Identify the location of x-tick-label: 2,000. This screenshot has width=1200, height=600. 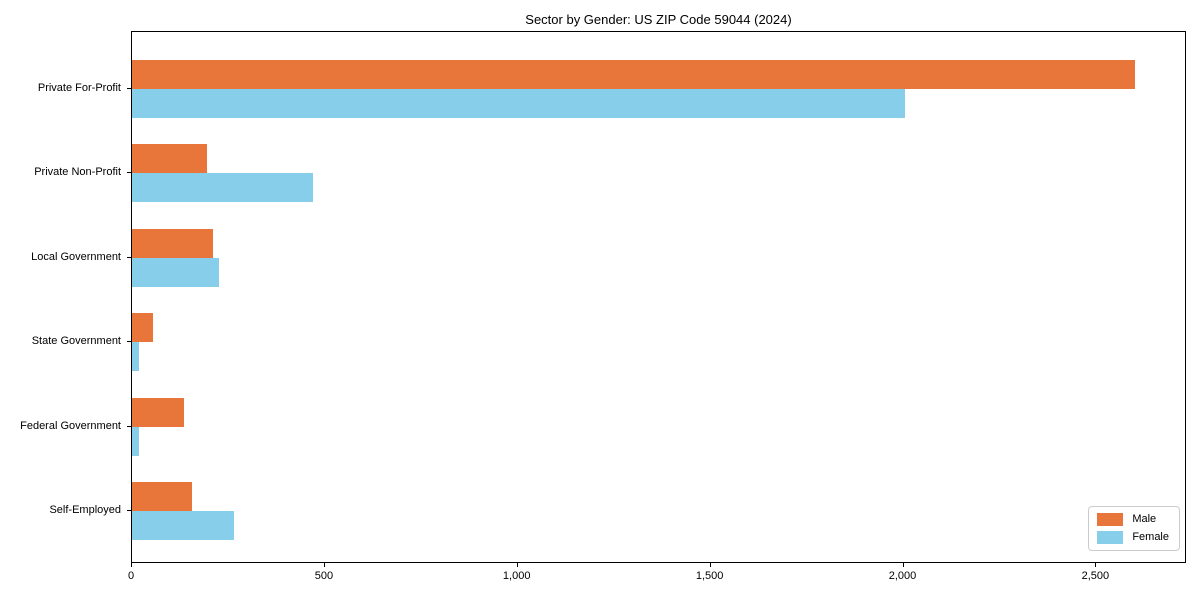
(902, 576).